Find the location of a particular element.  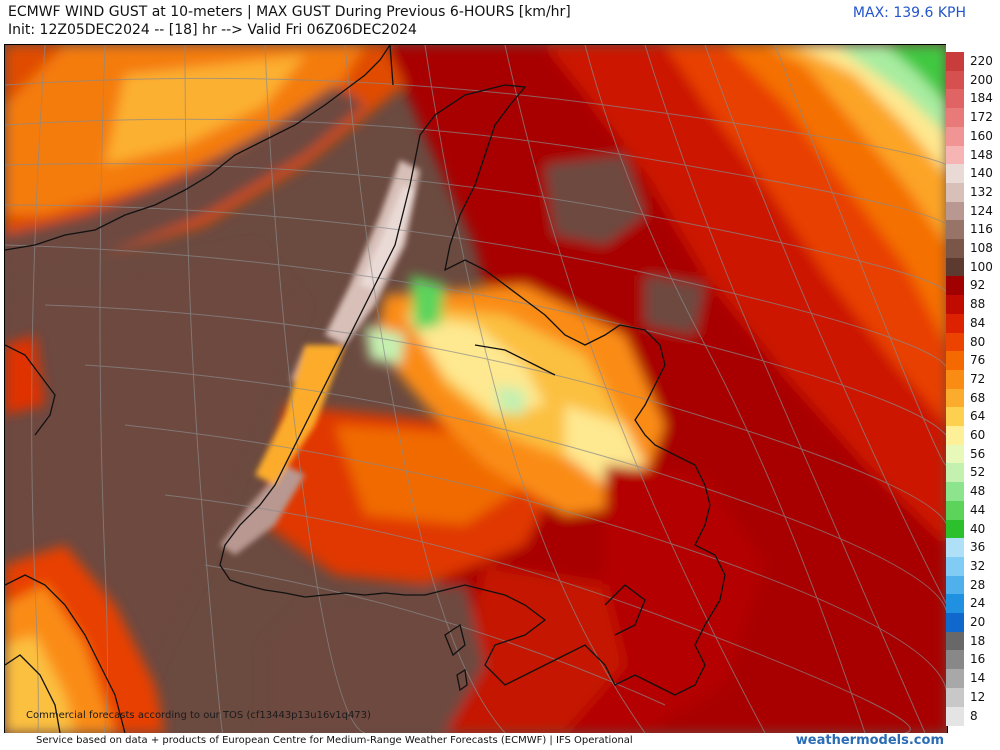

legend-item: 160 is located at coordinates (973, 136).